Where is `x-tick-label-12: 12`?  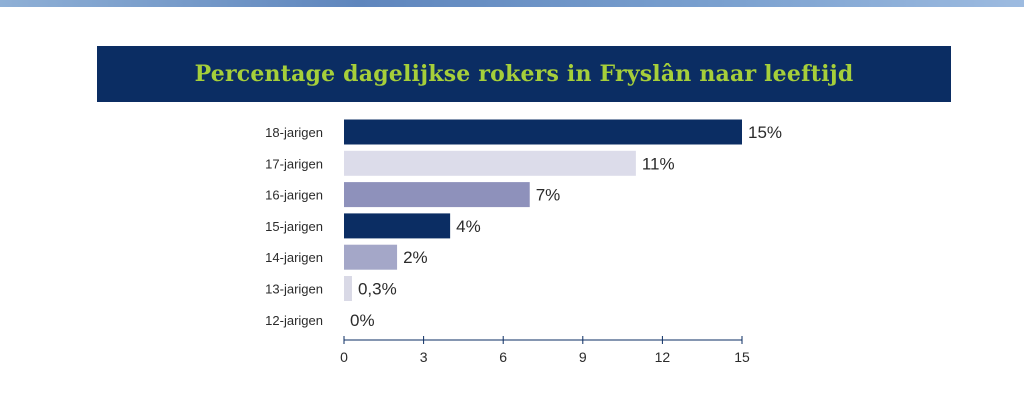 x-tick-label-12: 12 is located at coordinates (663, 357).